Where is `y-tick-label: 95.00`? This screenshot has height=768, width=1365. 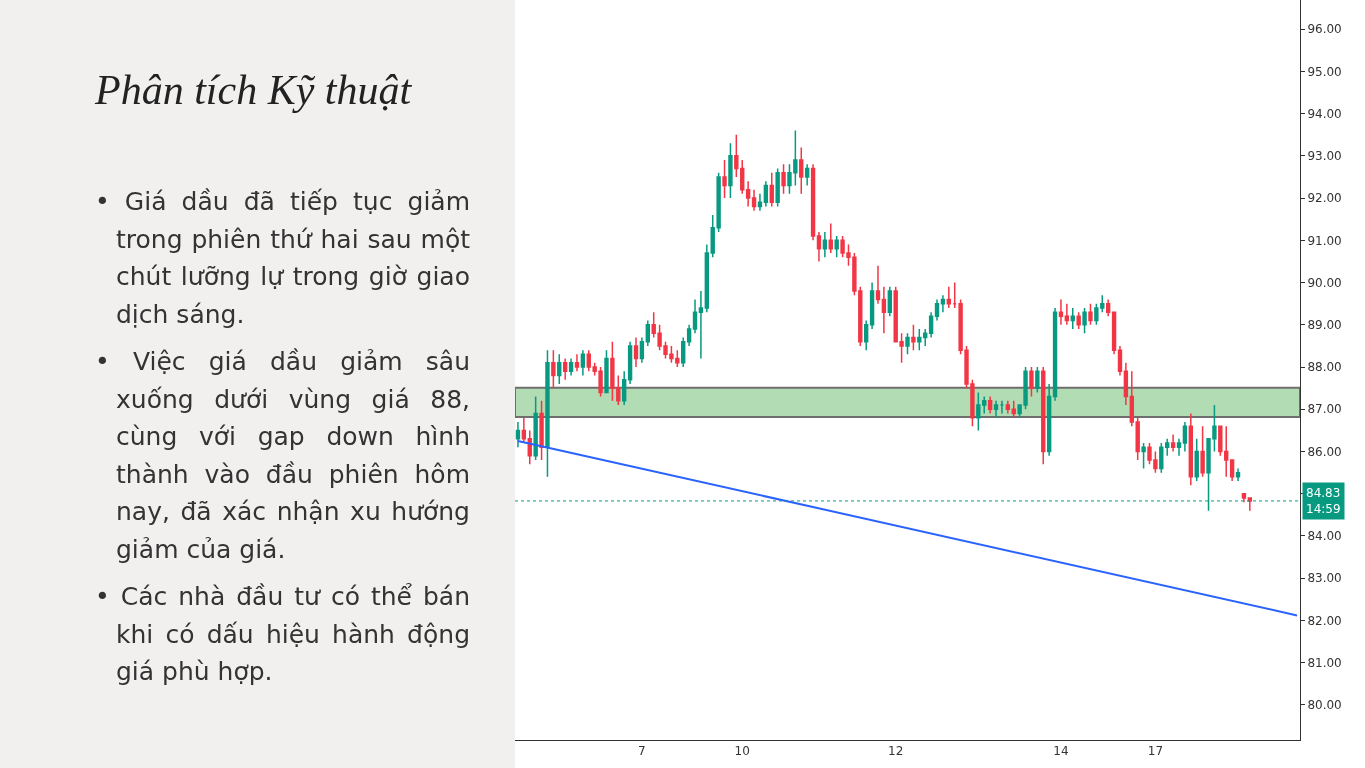
y-tick-label: 95.00 is located at coordinates (1324, 71).